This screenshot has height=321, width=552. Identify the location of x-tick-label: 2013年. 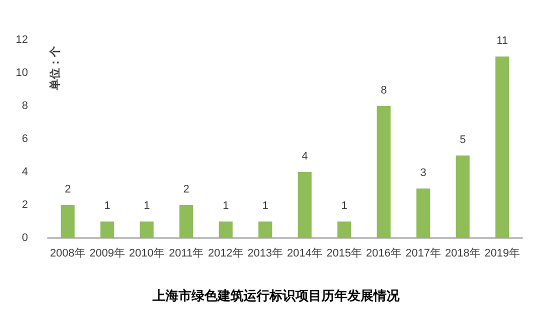
(265, 254).